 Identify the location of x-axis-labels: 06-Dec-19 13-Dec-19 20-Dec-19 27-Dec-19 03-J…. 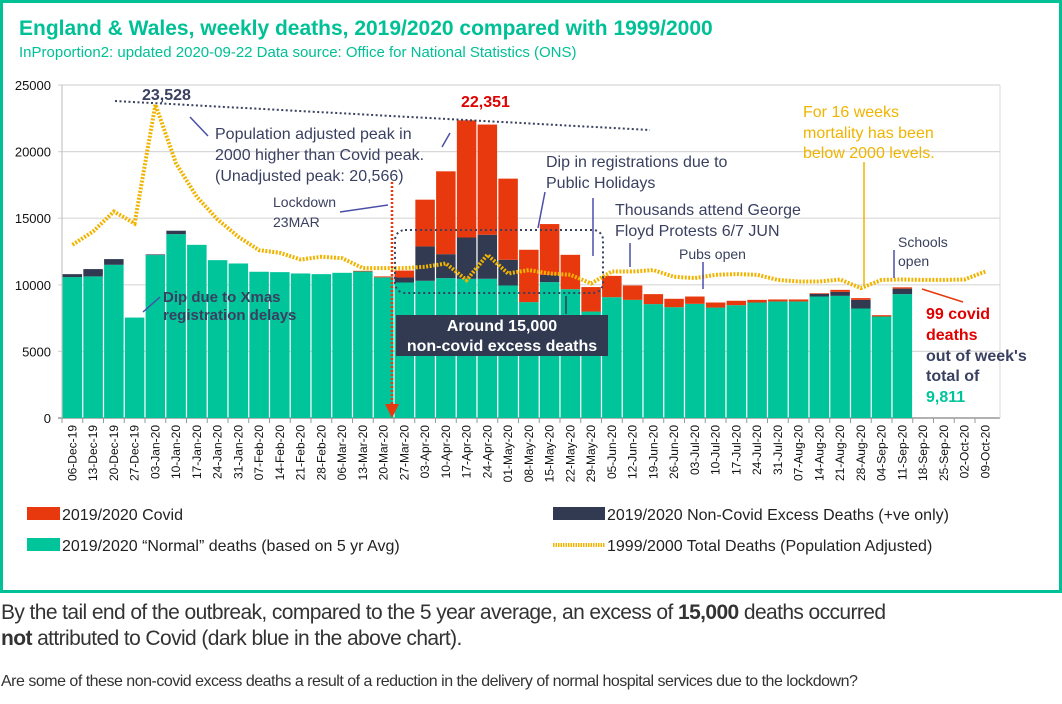
(528, 454).